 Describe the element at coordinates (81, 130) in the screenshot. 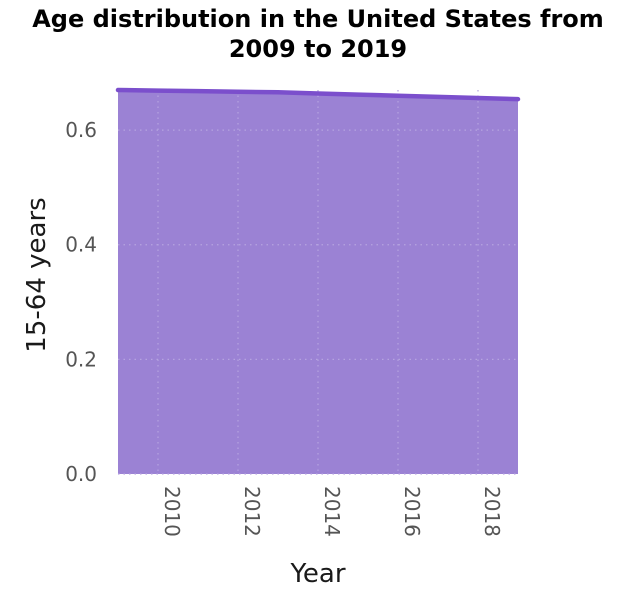

I see `y-tick-label: 0.6` at that location.